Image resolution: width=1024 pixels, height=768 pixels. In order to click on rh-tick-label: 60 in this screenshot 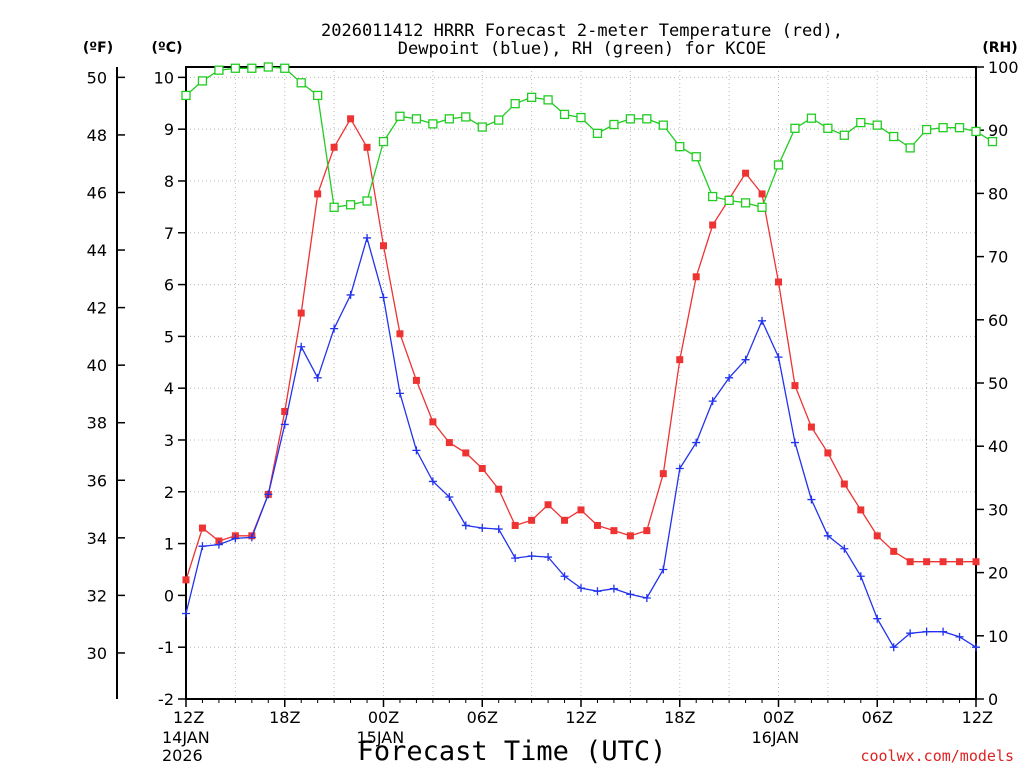, I will do `click(998, 320)`.